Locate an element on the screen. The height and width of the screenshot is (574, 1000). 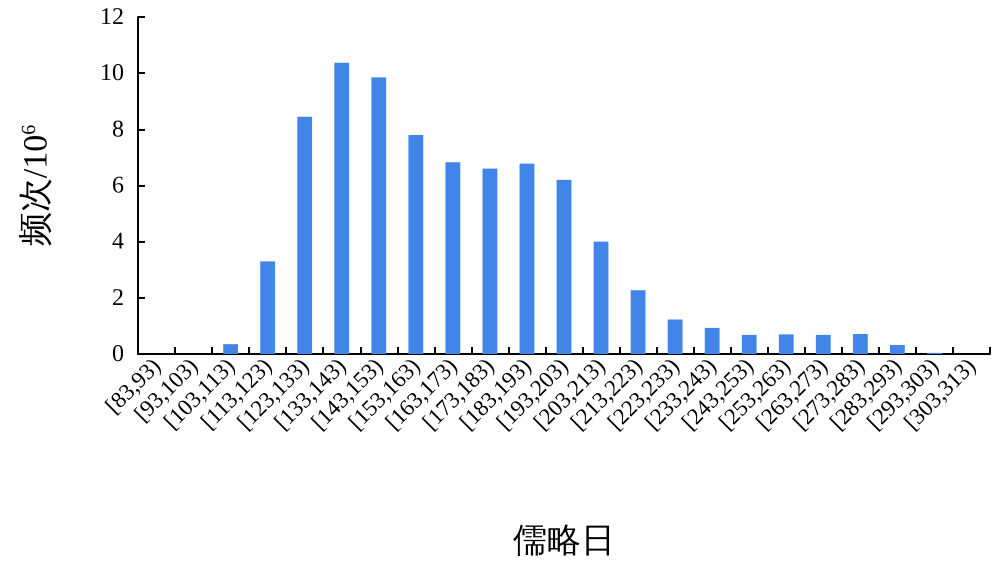
y-tick-label: 0 is located at coordinates (118, 354).